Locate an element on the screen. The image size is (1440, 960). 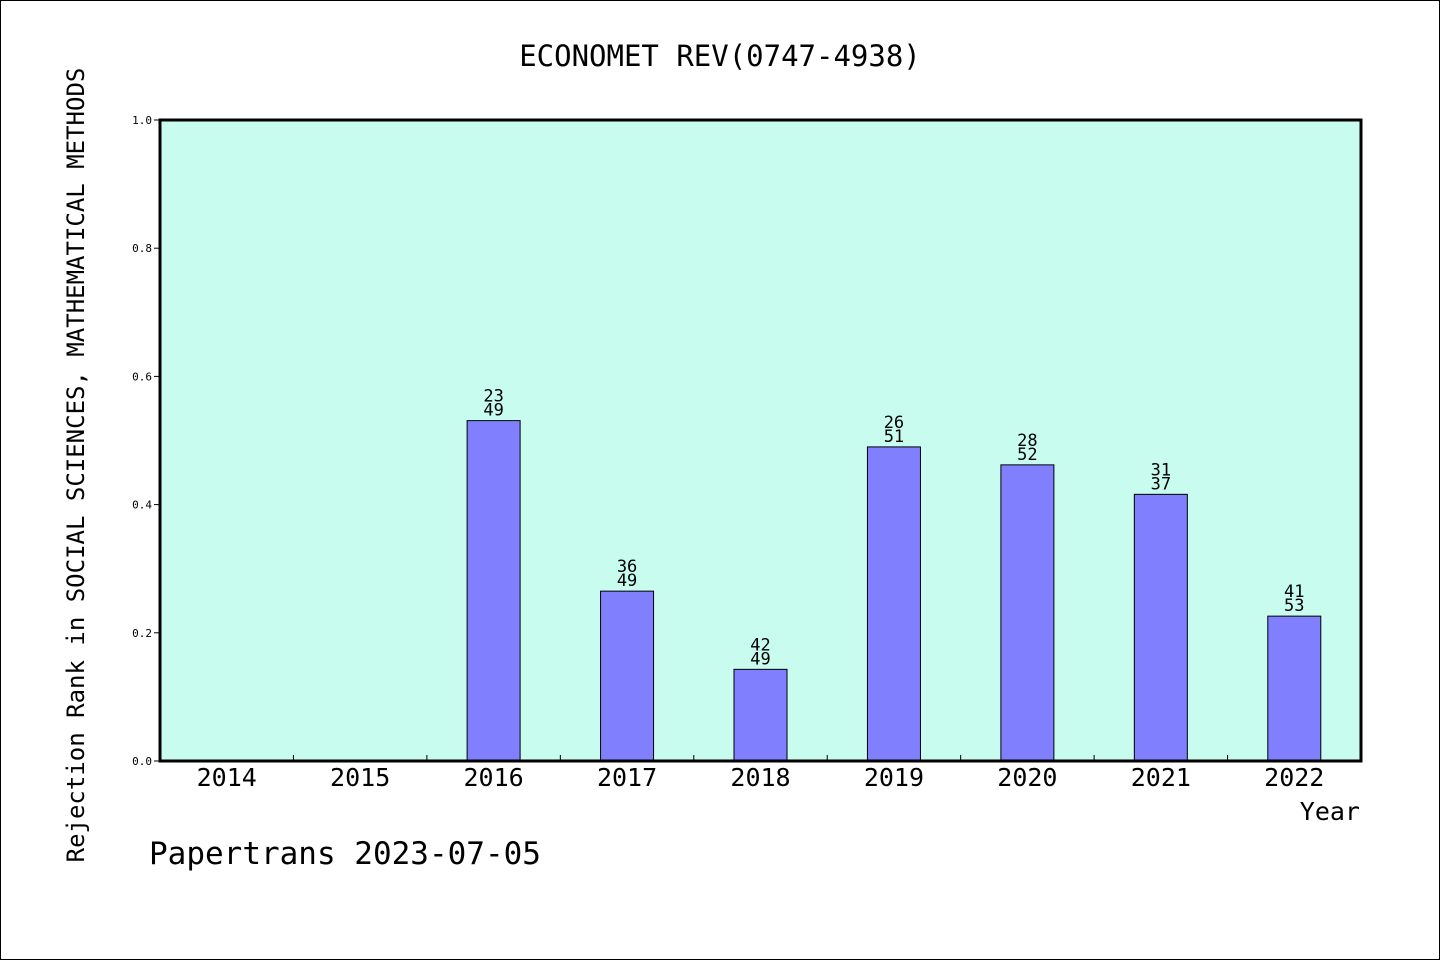
chart-title: ECONOMET REV(0747-4938) is located at coordinates (720, 56).